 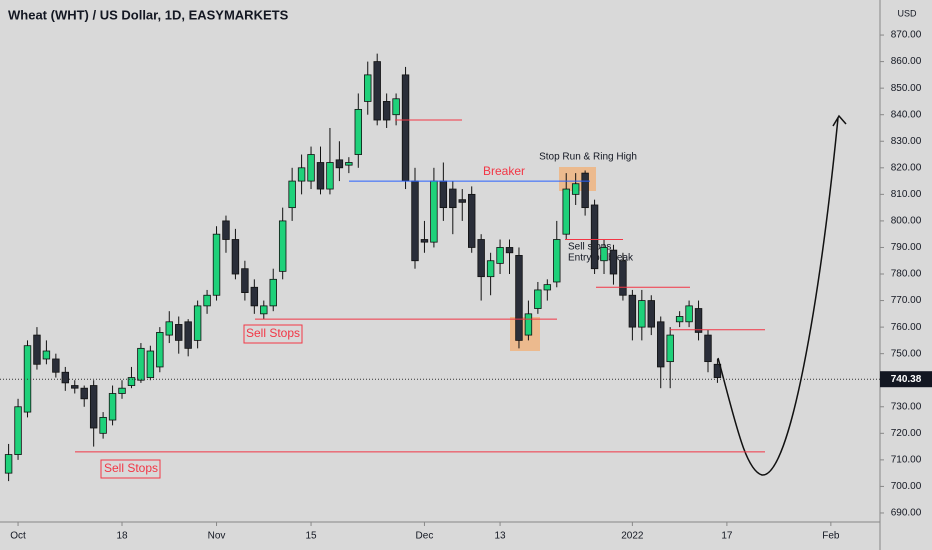 I want to click on annotation: Sell stops, so click(x=589, y=247).